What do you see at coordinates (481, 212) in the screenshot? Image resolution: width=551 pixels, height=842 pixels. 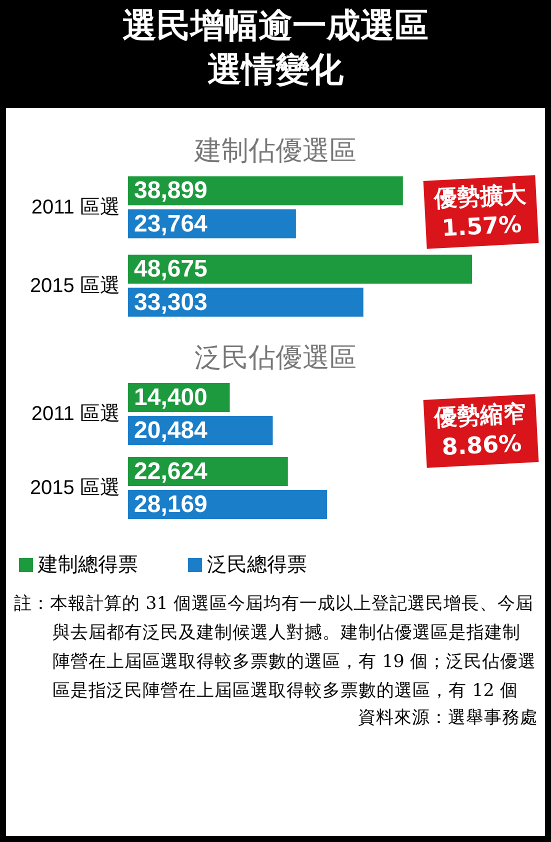 I see `annotation: 優勢擴大 1.57%` at bounding box center [481, 212].